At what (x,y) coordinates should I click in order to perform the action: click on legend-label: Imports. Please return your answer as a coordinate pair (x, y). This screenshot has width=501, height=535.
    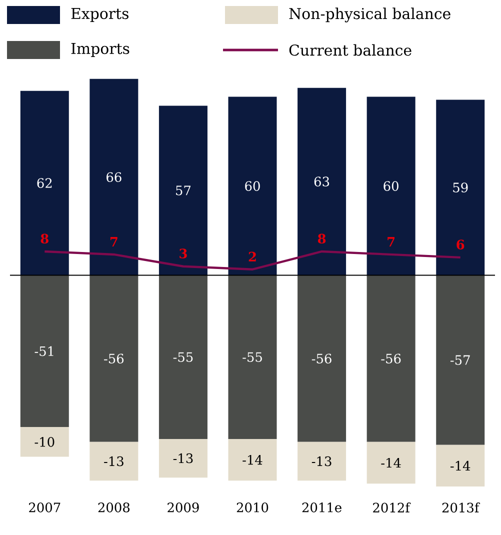
    Looking at the image, I should click on (100, 49).